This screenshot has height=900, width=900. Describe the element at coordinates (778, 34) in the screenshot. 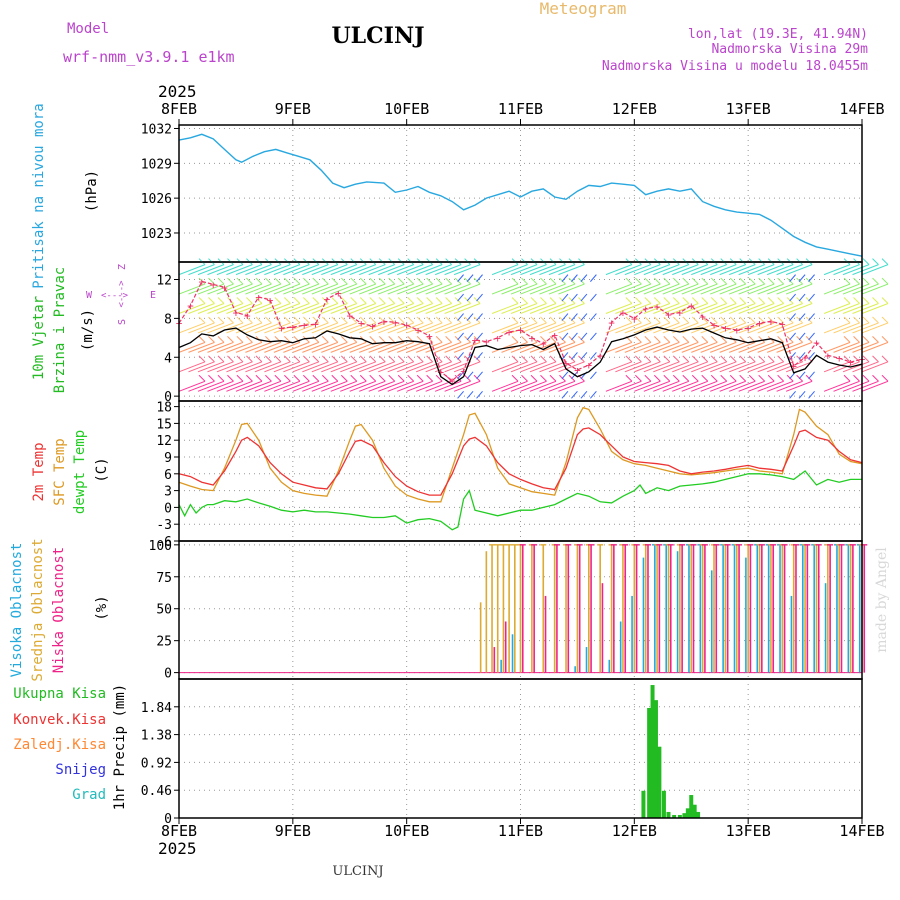

I see `lonlat-label: lon,lat (19.3E, 41.94N)` at that location.